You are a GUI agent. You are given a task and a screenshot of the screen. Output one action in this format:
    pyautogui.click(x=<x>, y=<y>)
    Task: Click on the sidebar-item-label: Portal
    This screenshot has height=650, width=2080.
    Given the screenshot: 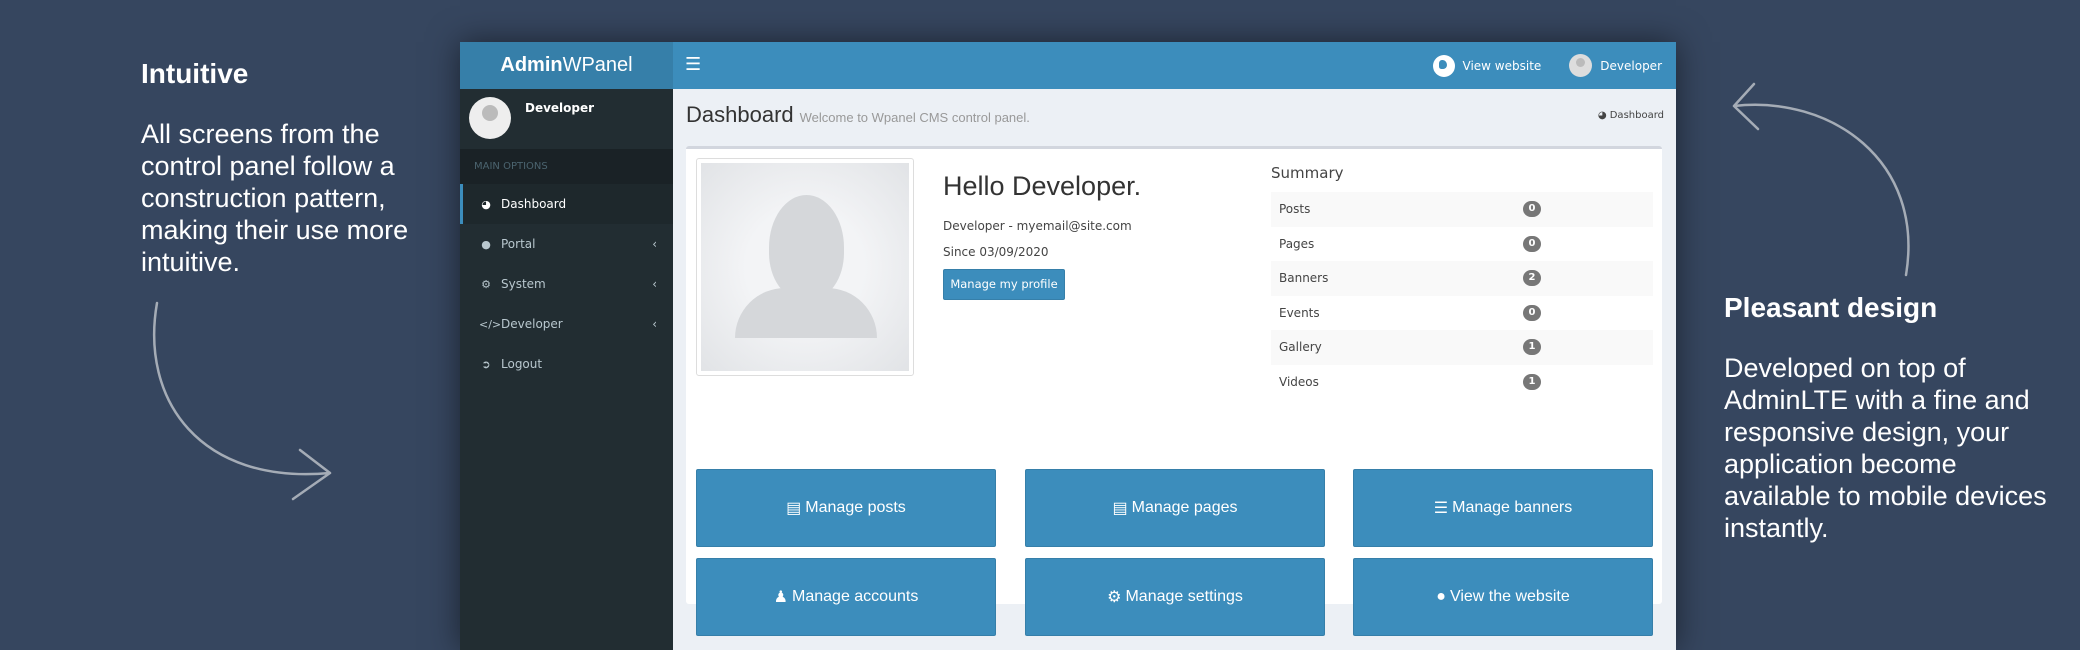 What is the action you would take?
    pyautogui.click(x=518, y=244)
    